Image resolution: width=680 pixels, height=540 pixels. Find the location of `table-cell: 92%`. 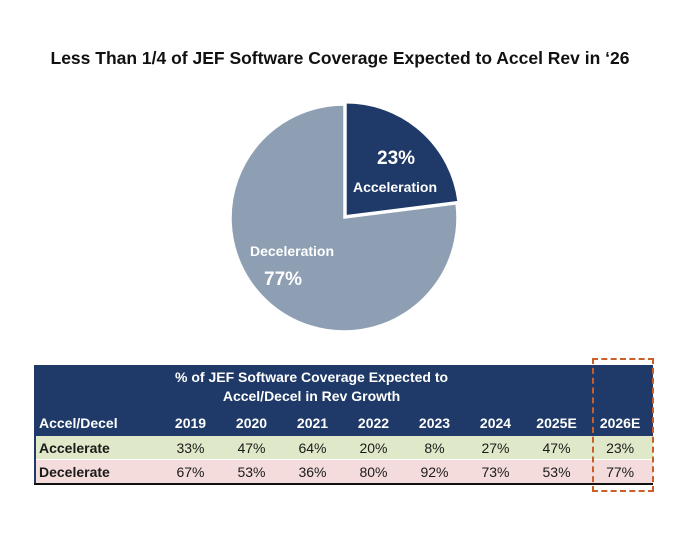

table-cell: 92% is located at coordinates (434, 472).